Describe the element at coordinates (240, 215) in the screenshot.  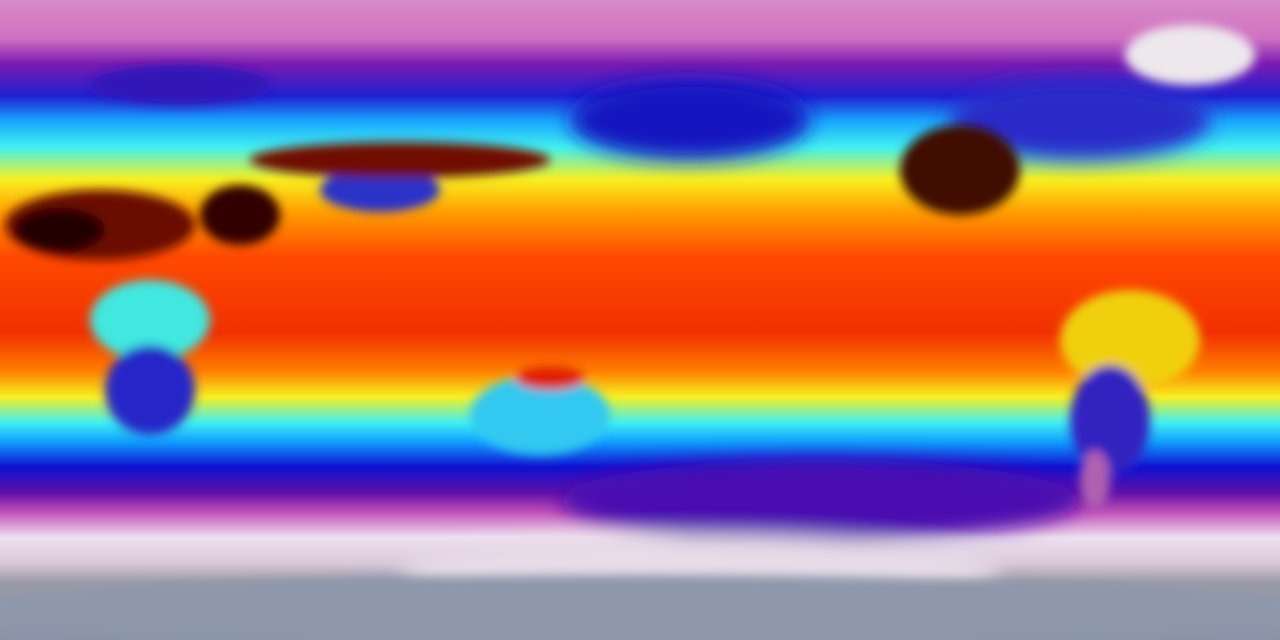
I see `arabia` at that location.